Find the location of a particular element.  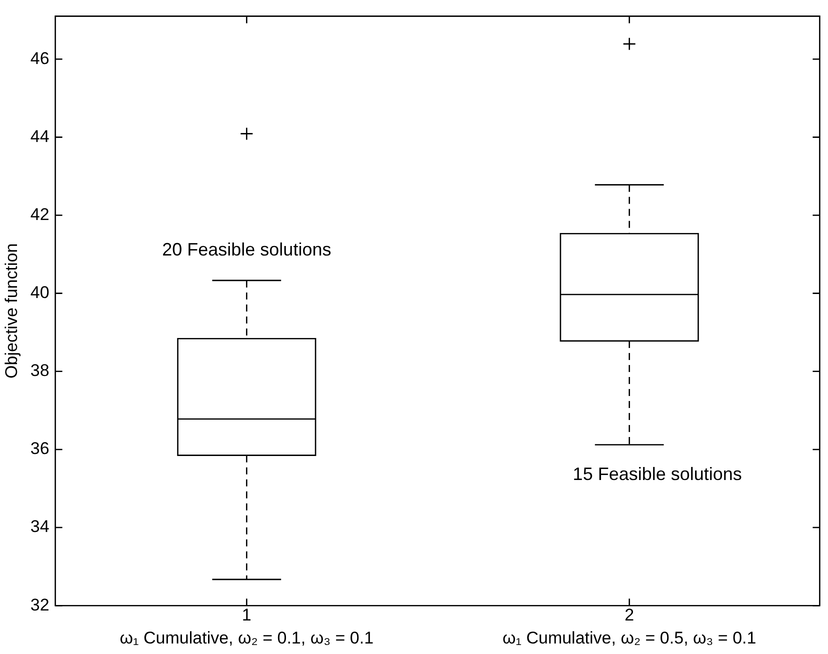

x-tick-label: 2 is located at coordinates (629, 614).